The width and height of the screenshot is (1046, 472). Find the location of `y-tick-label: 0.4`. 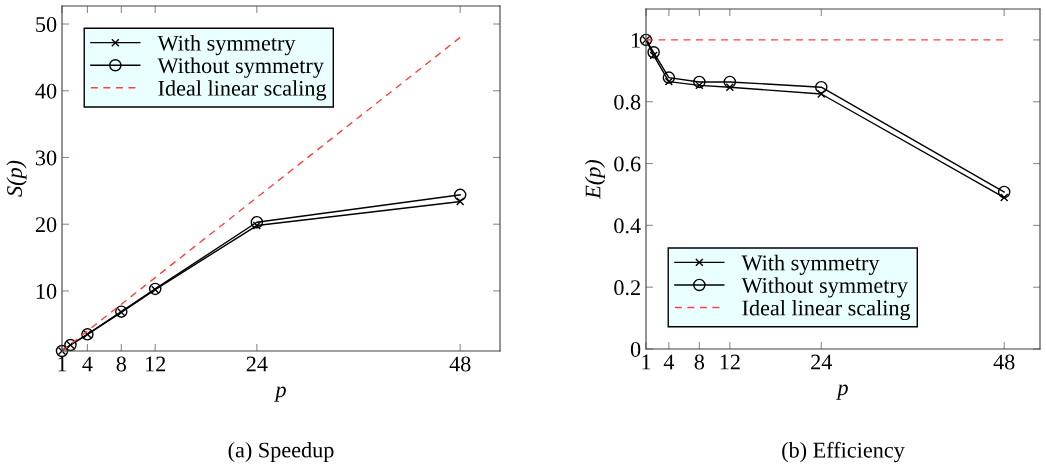

y-tick-label: 0.4 is located at coordinates (627, 226).